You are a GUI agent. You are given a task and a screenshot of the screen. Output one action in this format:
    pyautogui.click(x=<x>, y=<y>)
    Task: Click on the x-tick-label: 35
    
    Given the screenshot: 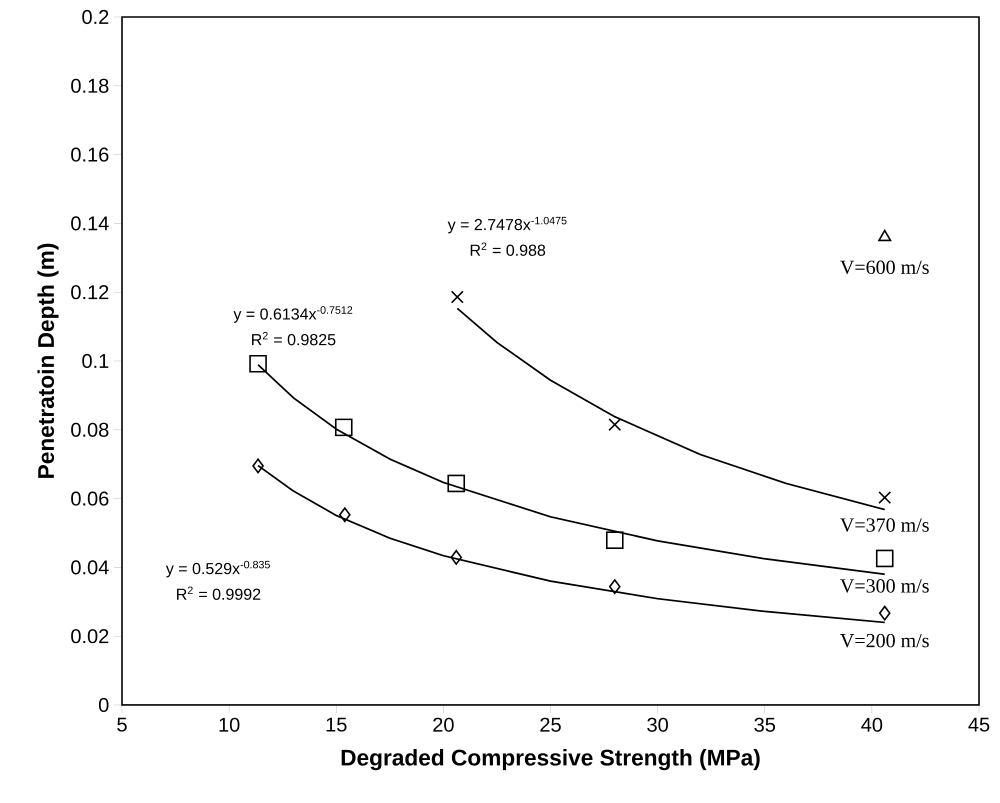 What is the action you would take?
    pyautogui.click(x=765, y=725)
    